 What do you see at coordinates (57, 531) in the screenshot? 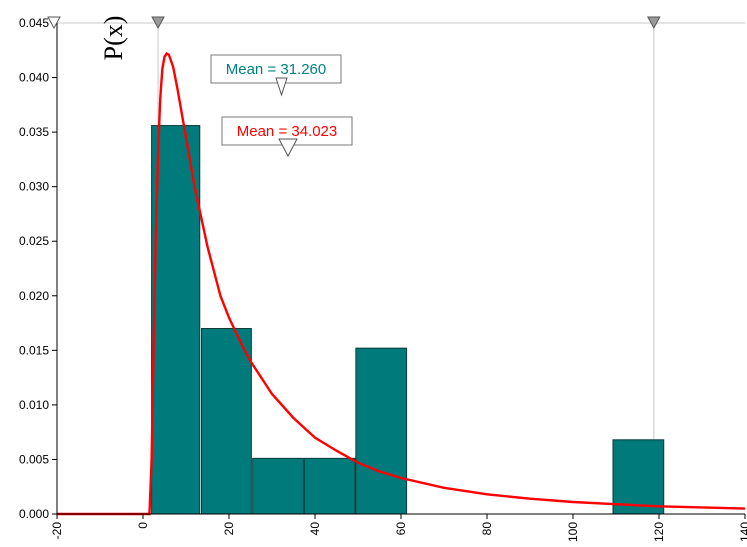
I see `x-tick-label: -20` at bounding box center [57, 531].